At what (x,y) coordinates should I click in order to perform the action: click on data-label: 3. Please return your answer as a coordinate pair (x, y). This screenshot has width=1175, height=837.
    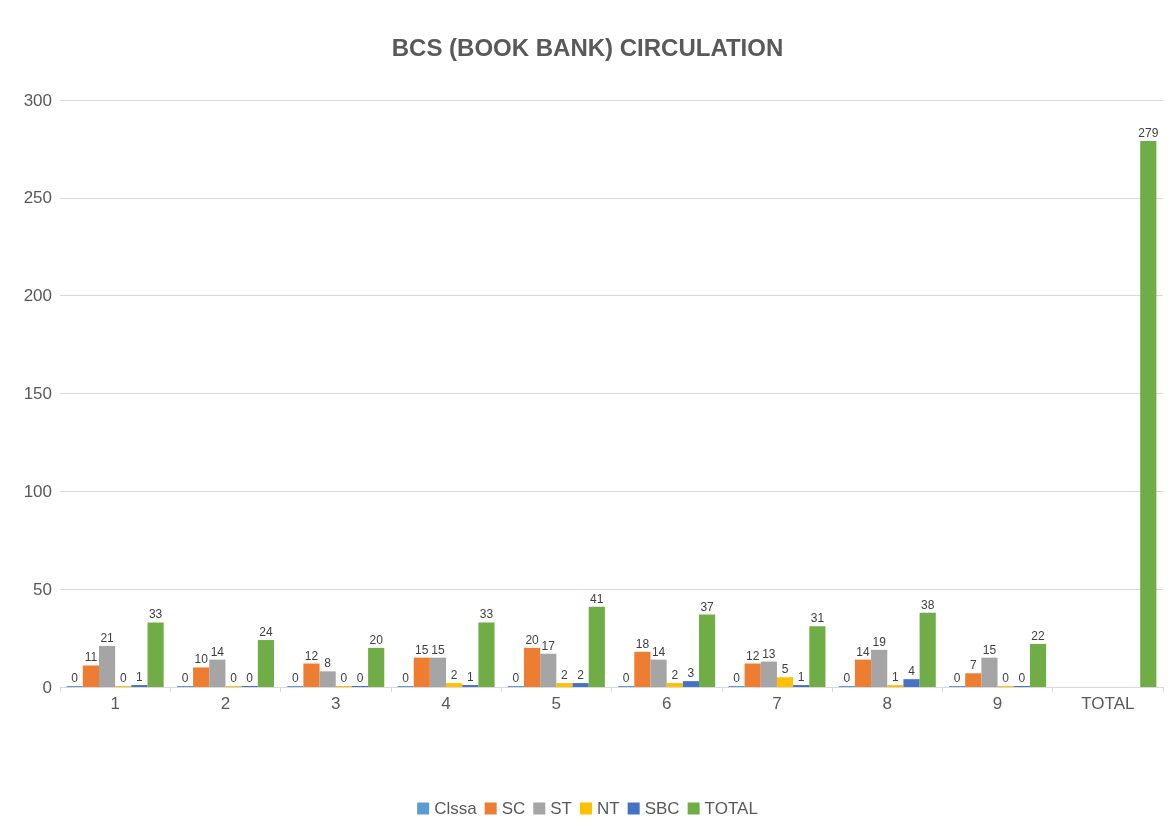
    Looking at the image, I should click on (691, 673).